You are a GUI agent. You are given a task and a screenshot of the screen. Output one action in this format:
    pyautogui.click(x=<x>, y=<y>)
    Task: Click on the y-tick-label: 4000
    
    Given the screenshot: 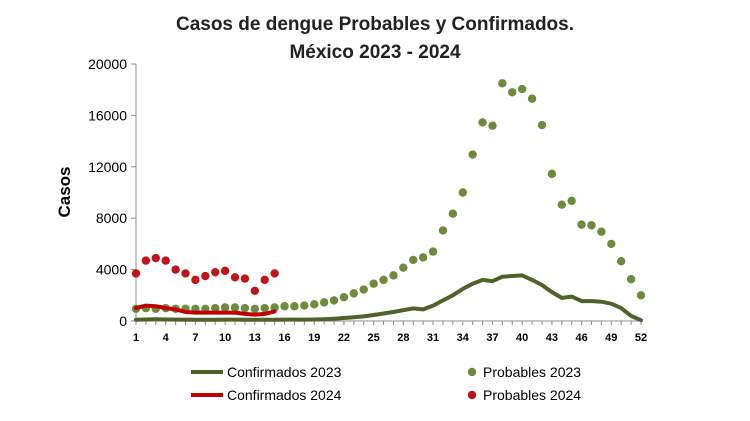 What is the action you would take?
    pyautogui.click(x=111, y=270)
    